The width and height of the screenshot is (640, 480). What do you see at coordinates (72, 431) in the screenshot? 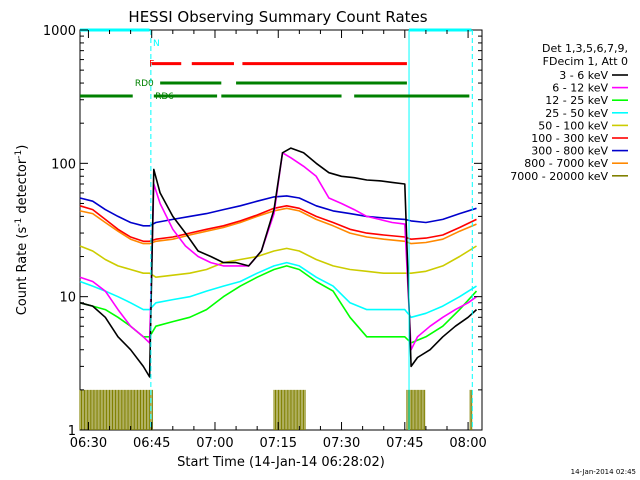
I see `y-tick-label: 1` at bounding box center [72, 431].